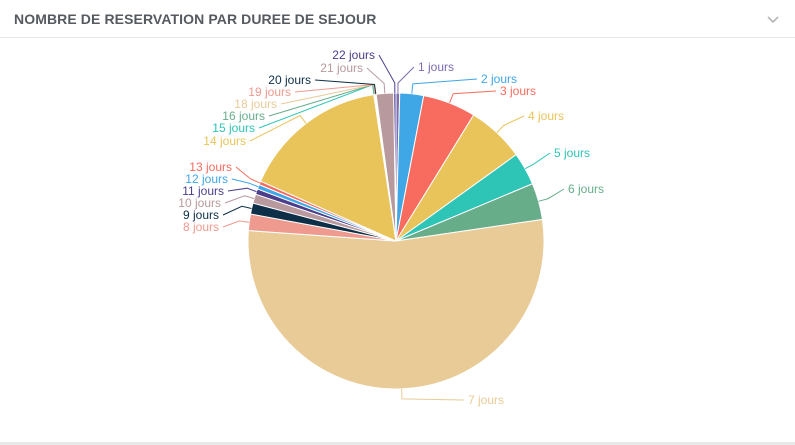 The image size is (795, 445). What do you see at coordinates (201, 215) in the screenshot?
I see `pie-slice-label: 9 jours` at bounding box center [201, 215].